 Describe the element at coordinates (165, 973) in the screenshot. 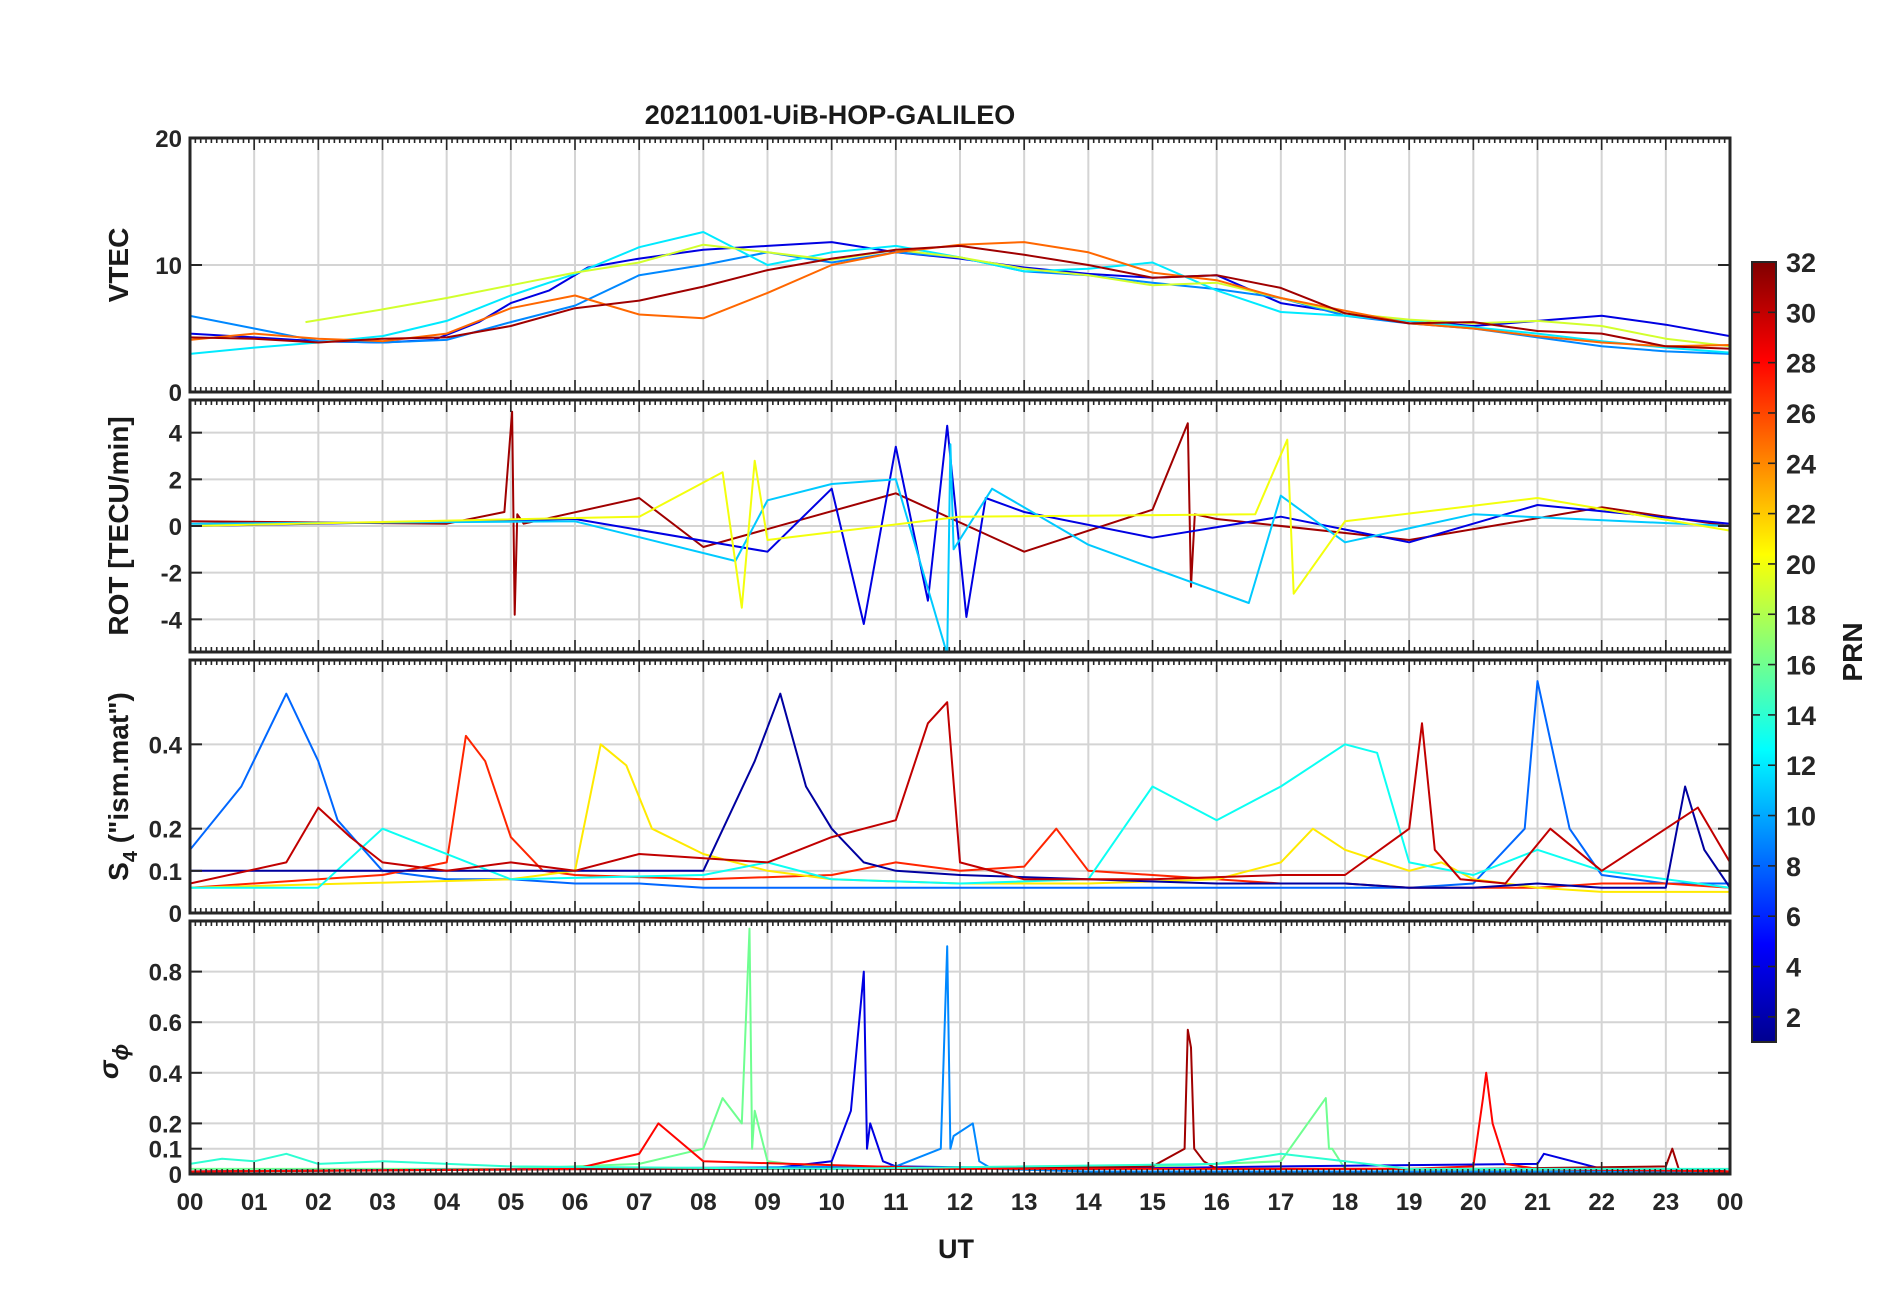

I see `y-tick-label: 0.8` at that location.